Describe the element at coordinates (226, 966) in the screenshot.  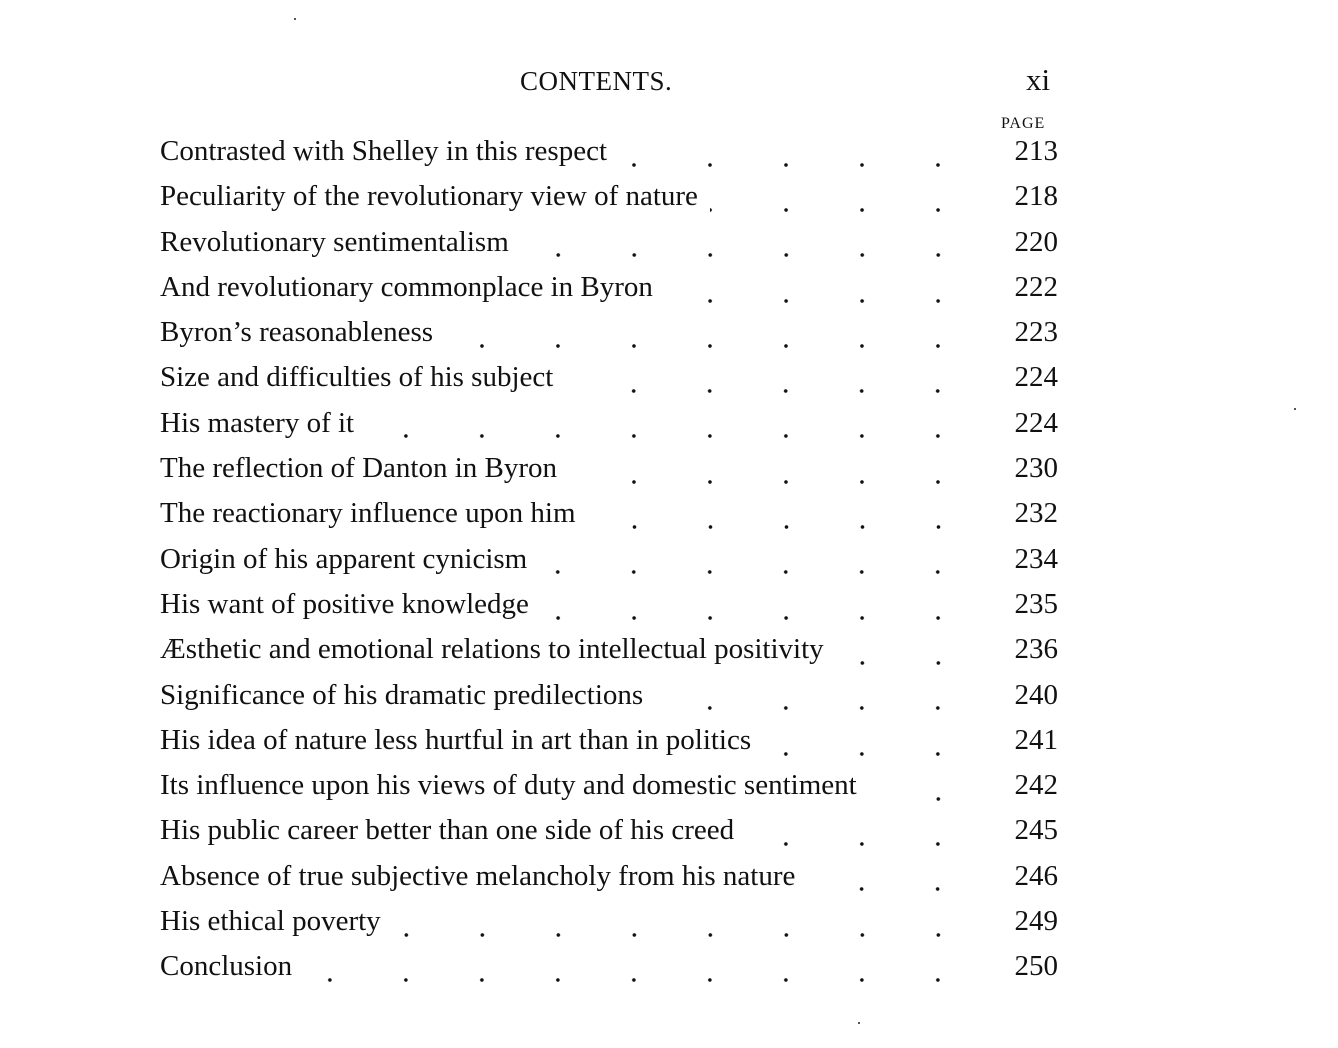
I see `toc-entry-title: Conclusion` at that location.